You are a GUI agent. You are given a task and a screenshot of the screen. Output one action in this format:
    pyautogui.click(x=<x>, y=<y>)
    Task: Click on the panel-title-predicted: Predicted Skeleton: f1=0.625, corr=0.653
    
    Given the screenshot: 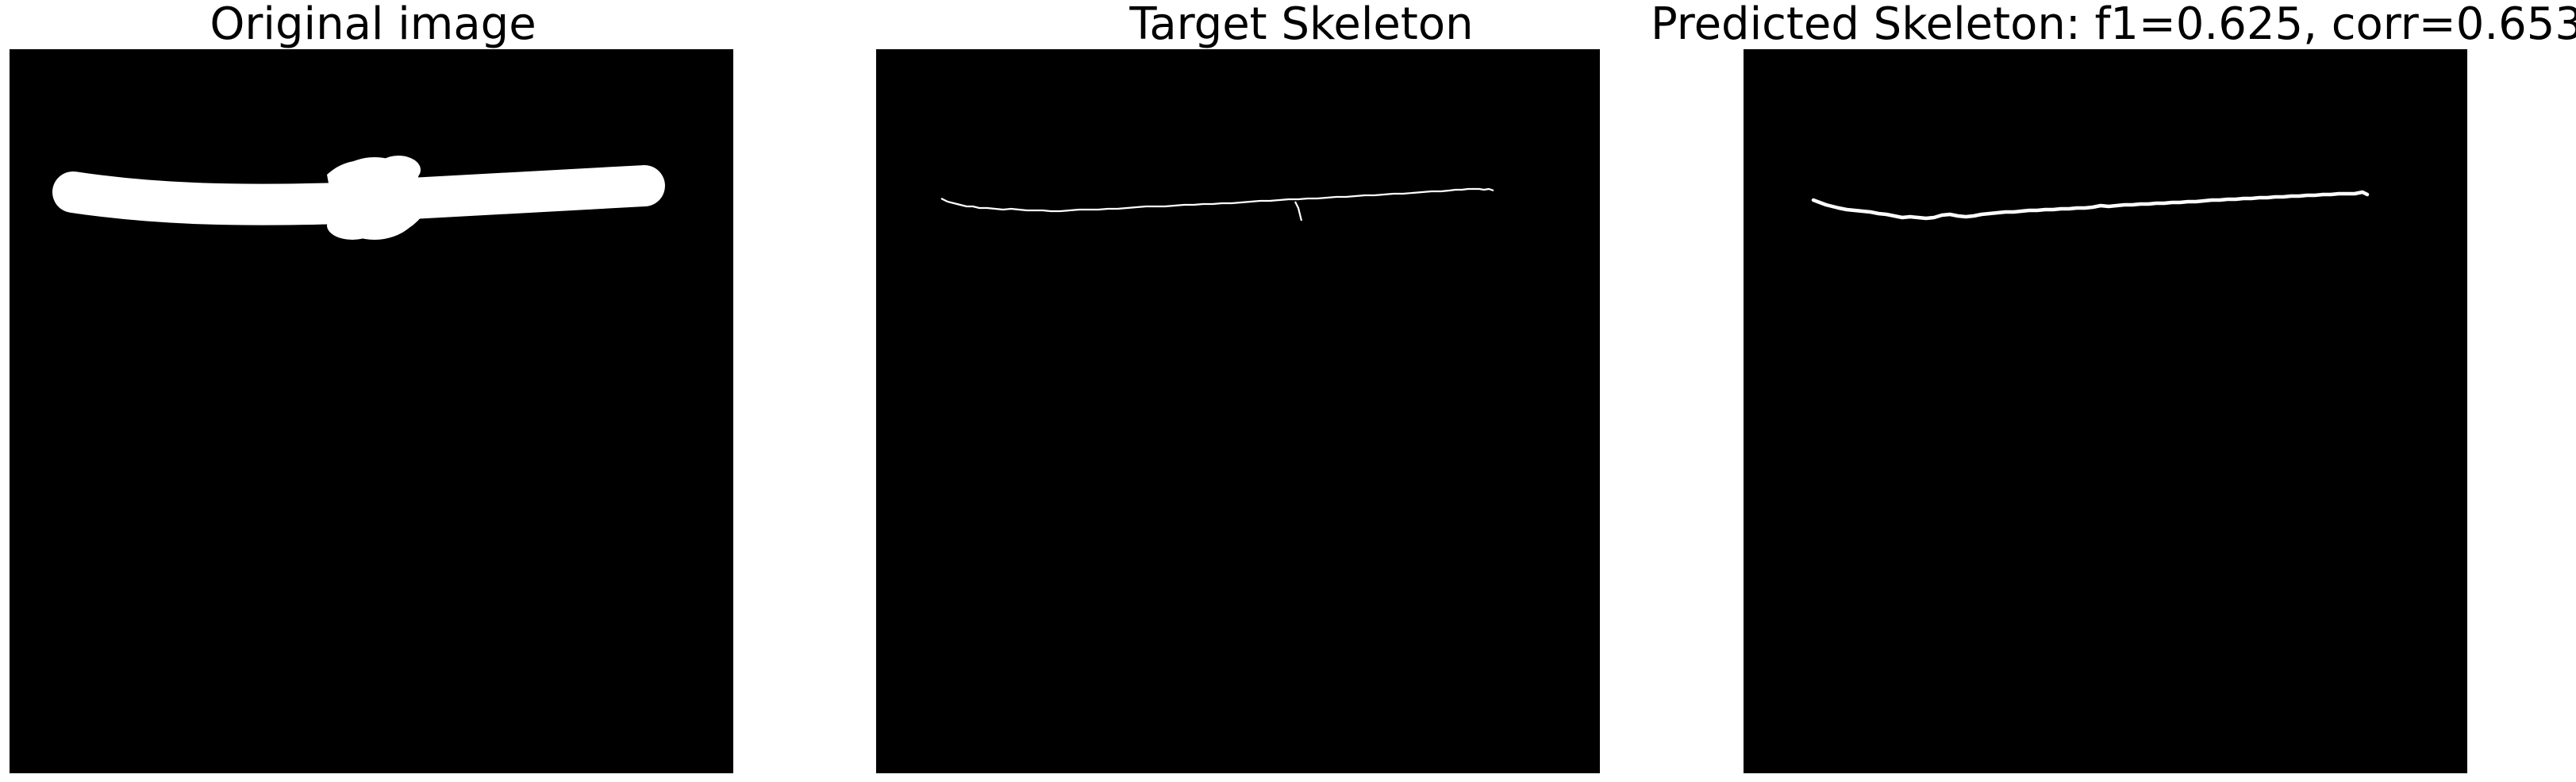 What is the action you would take?
    pyautogui.click(x=2113, y=25)
    